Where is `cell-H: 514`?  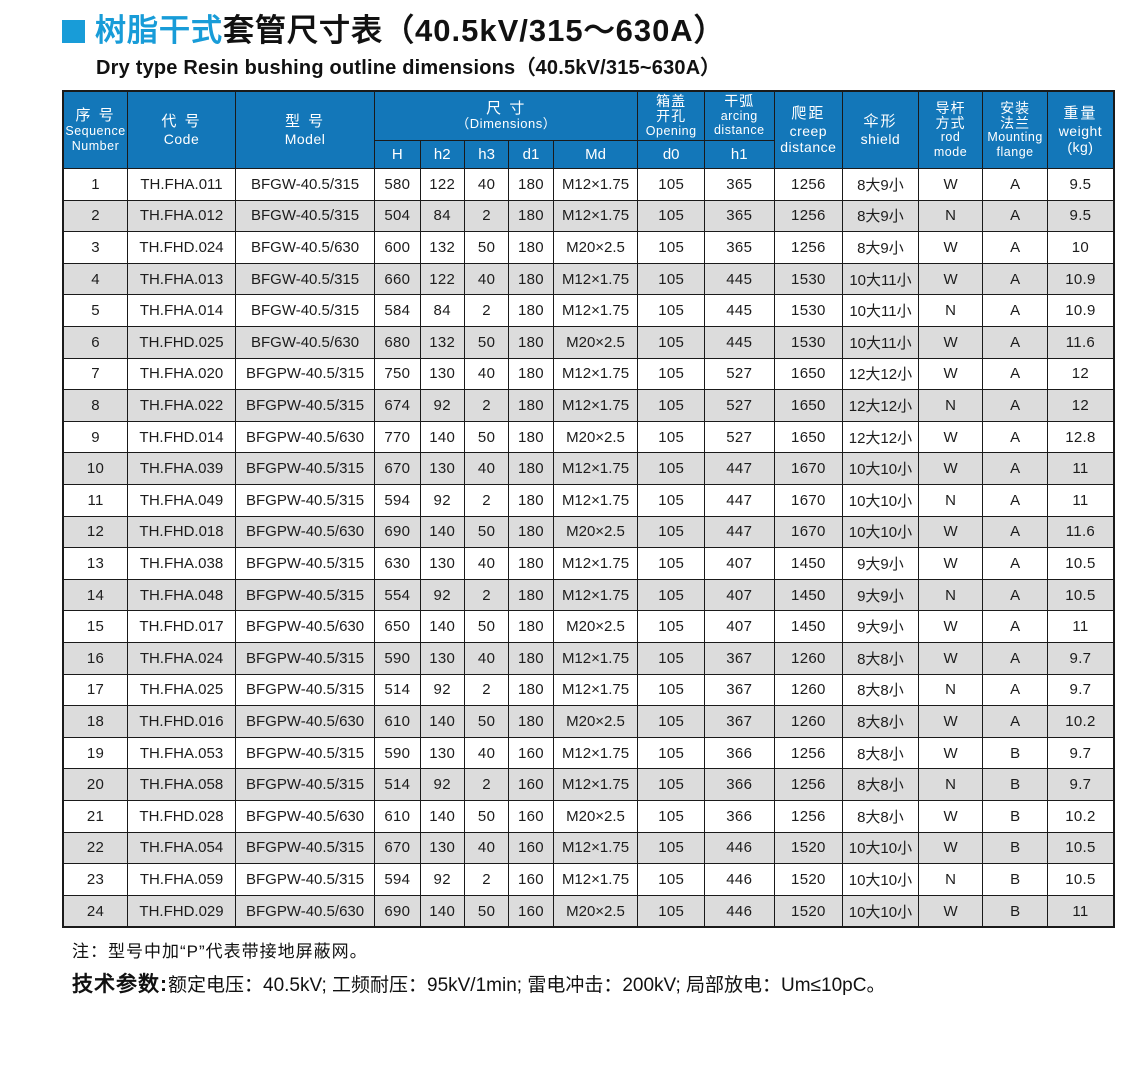
cell-H: 514 is located at coordinates (397, 690).